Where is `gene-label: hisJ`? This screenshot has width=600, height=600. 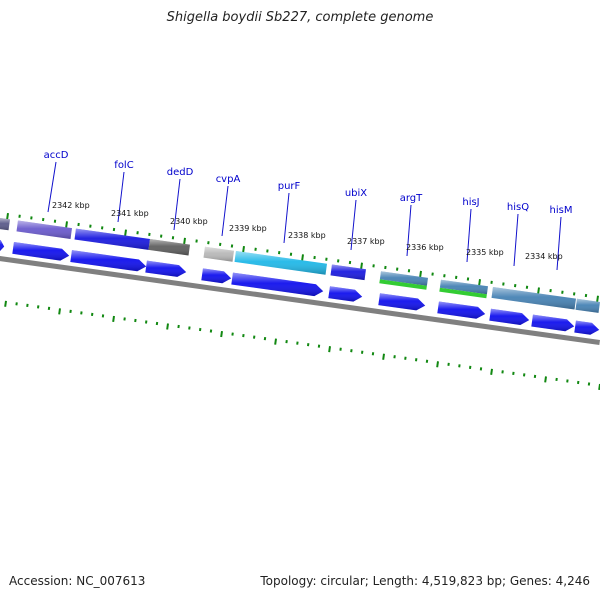 gene-label: hisJ is located at coordinates (470, 202).